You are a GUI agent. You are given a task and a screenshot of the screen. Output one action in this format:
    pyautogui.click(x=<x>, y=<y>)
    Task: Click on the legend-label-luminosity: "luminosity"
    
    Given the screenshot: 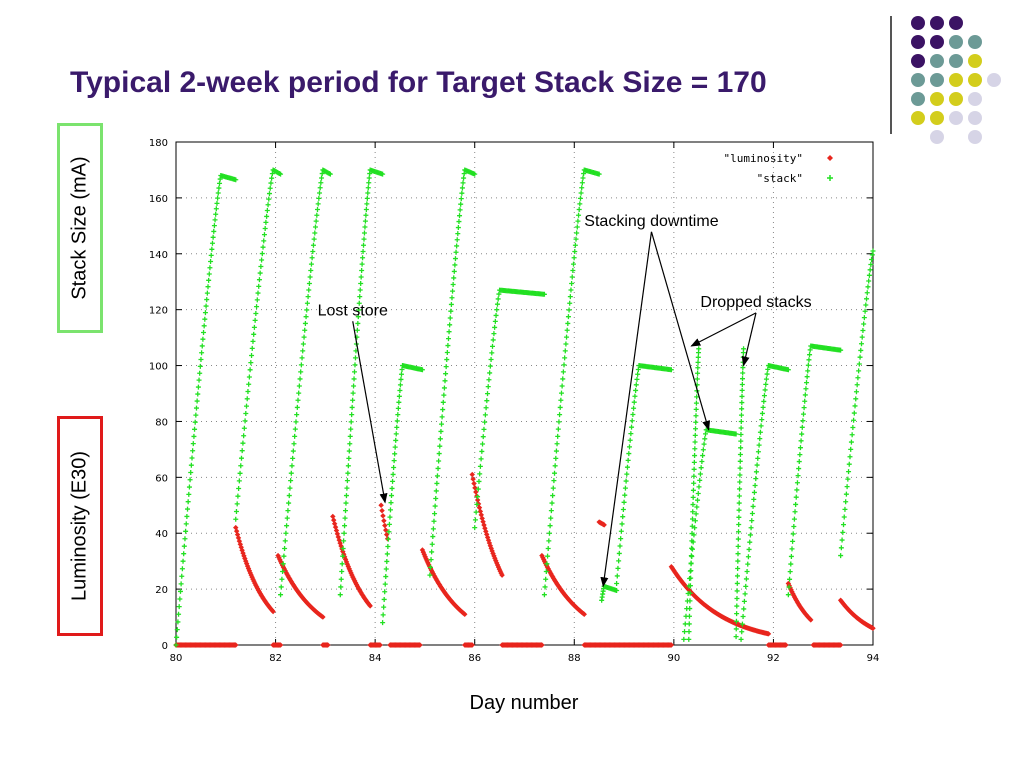 What is the action you would take?
    pyautogui.click(x=763, y=158)
    